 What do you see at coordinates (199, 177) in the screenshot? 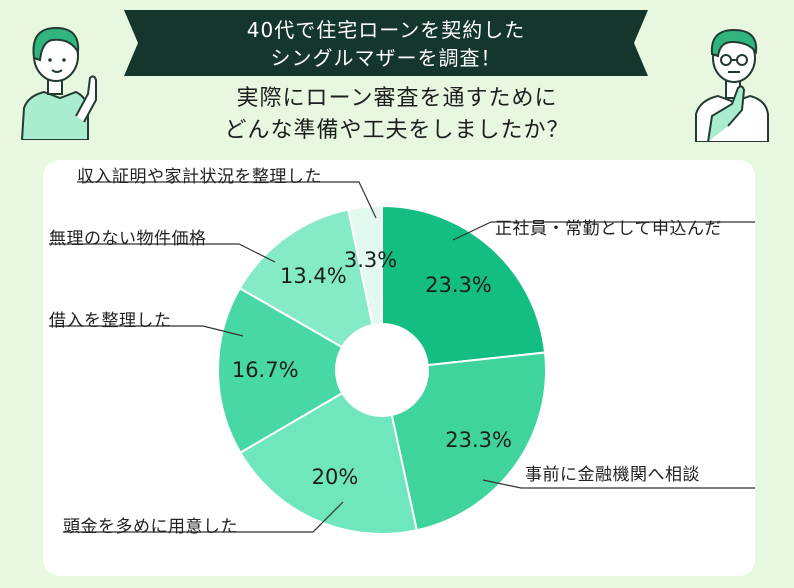
I see `category-label-6: 収入証明や家計状況を整理した` at bounding box center [199, 177].